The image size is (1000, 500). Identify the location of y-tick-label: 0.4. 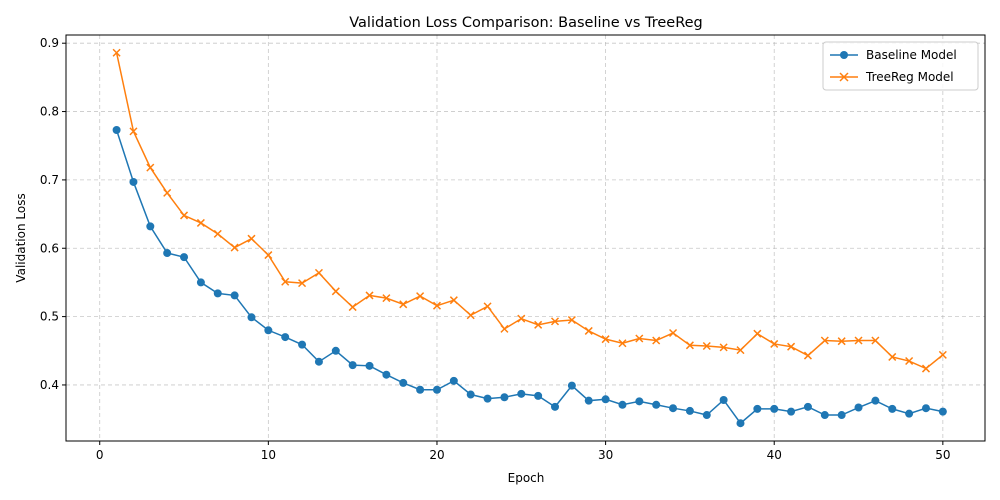
(49, 385).